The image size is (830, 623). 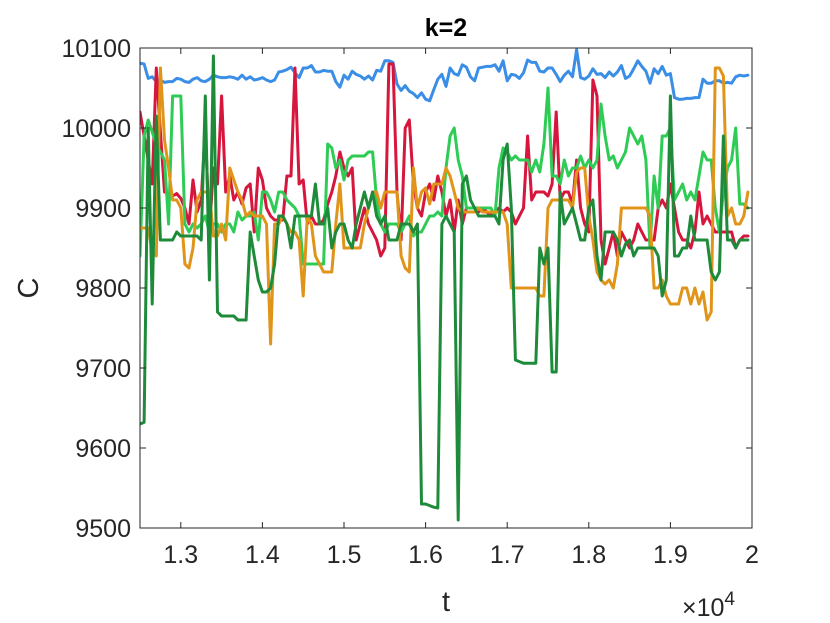 What do you see at coordinates (96, 129) in the screenshot?
I see `y-tick-label: 10000` at bounding box center [96, 129].